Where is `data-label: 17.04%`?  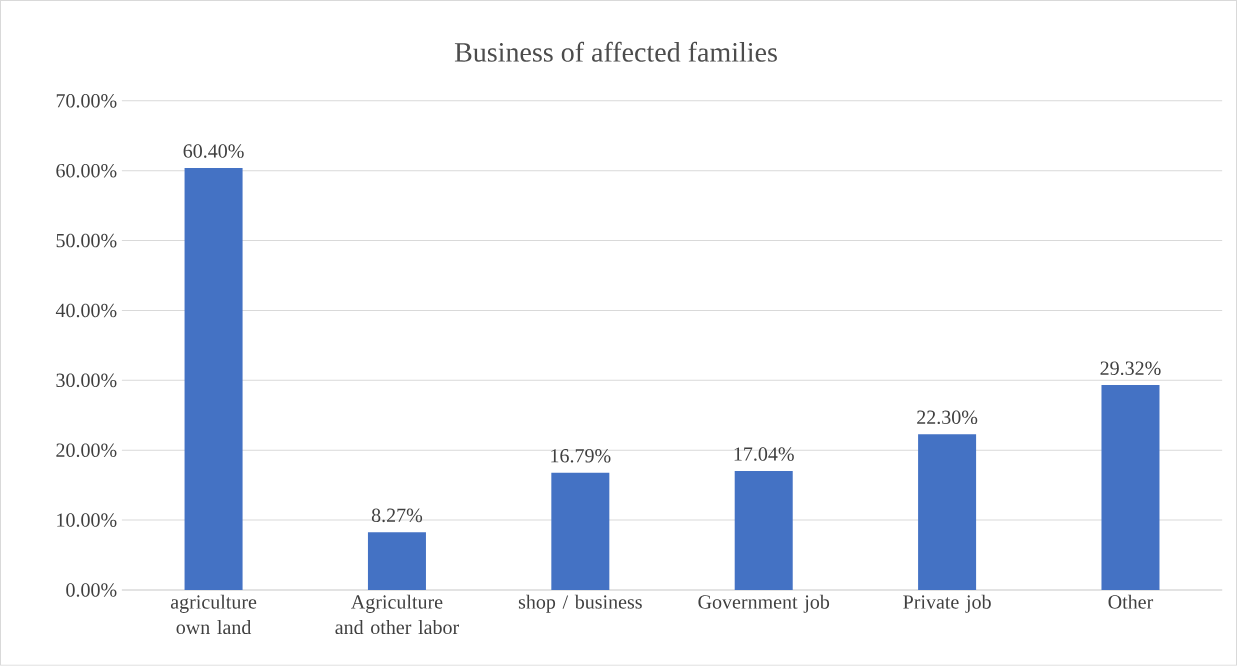 data-label: 17.04% is located at coordinates (764, 454).